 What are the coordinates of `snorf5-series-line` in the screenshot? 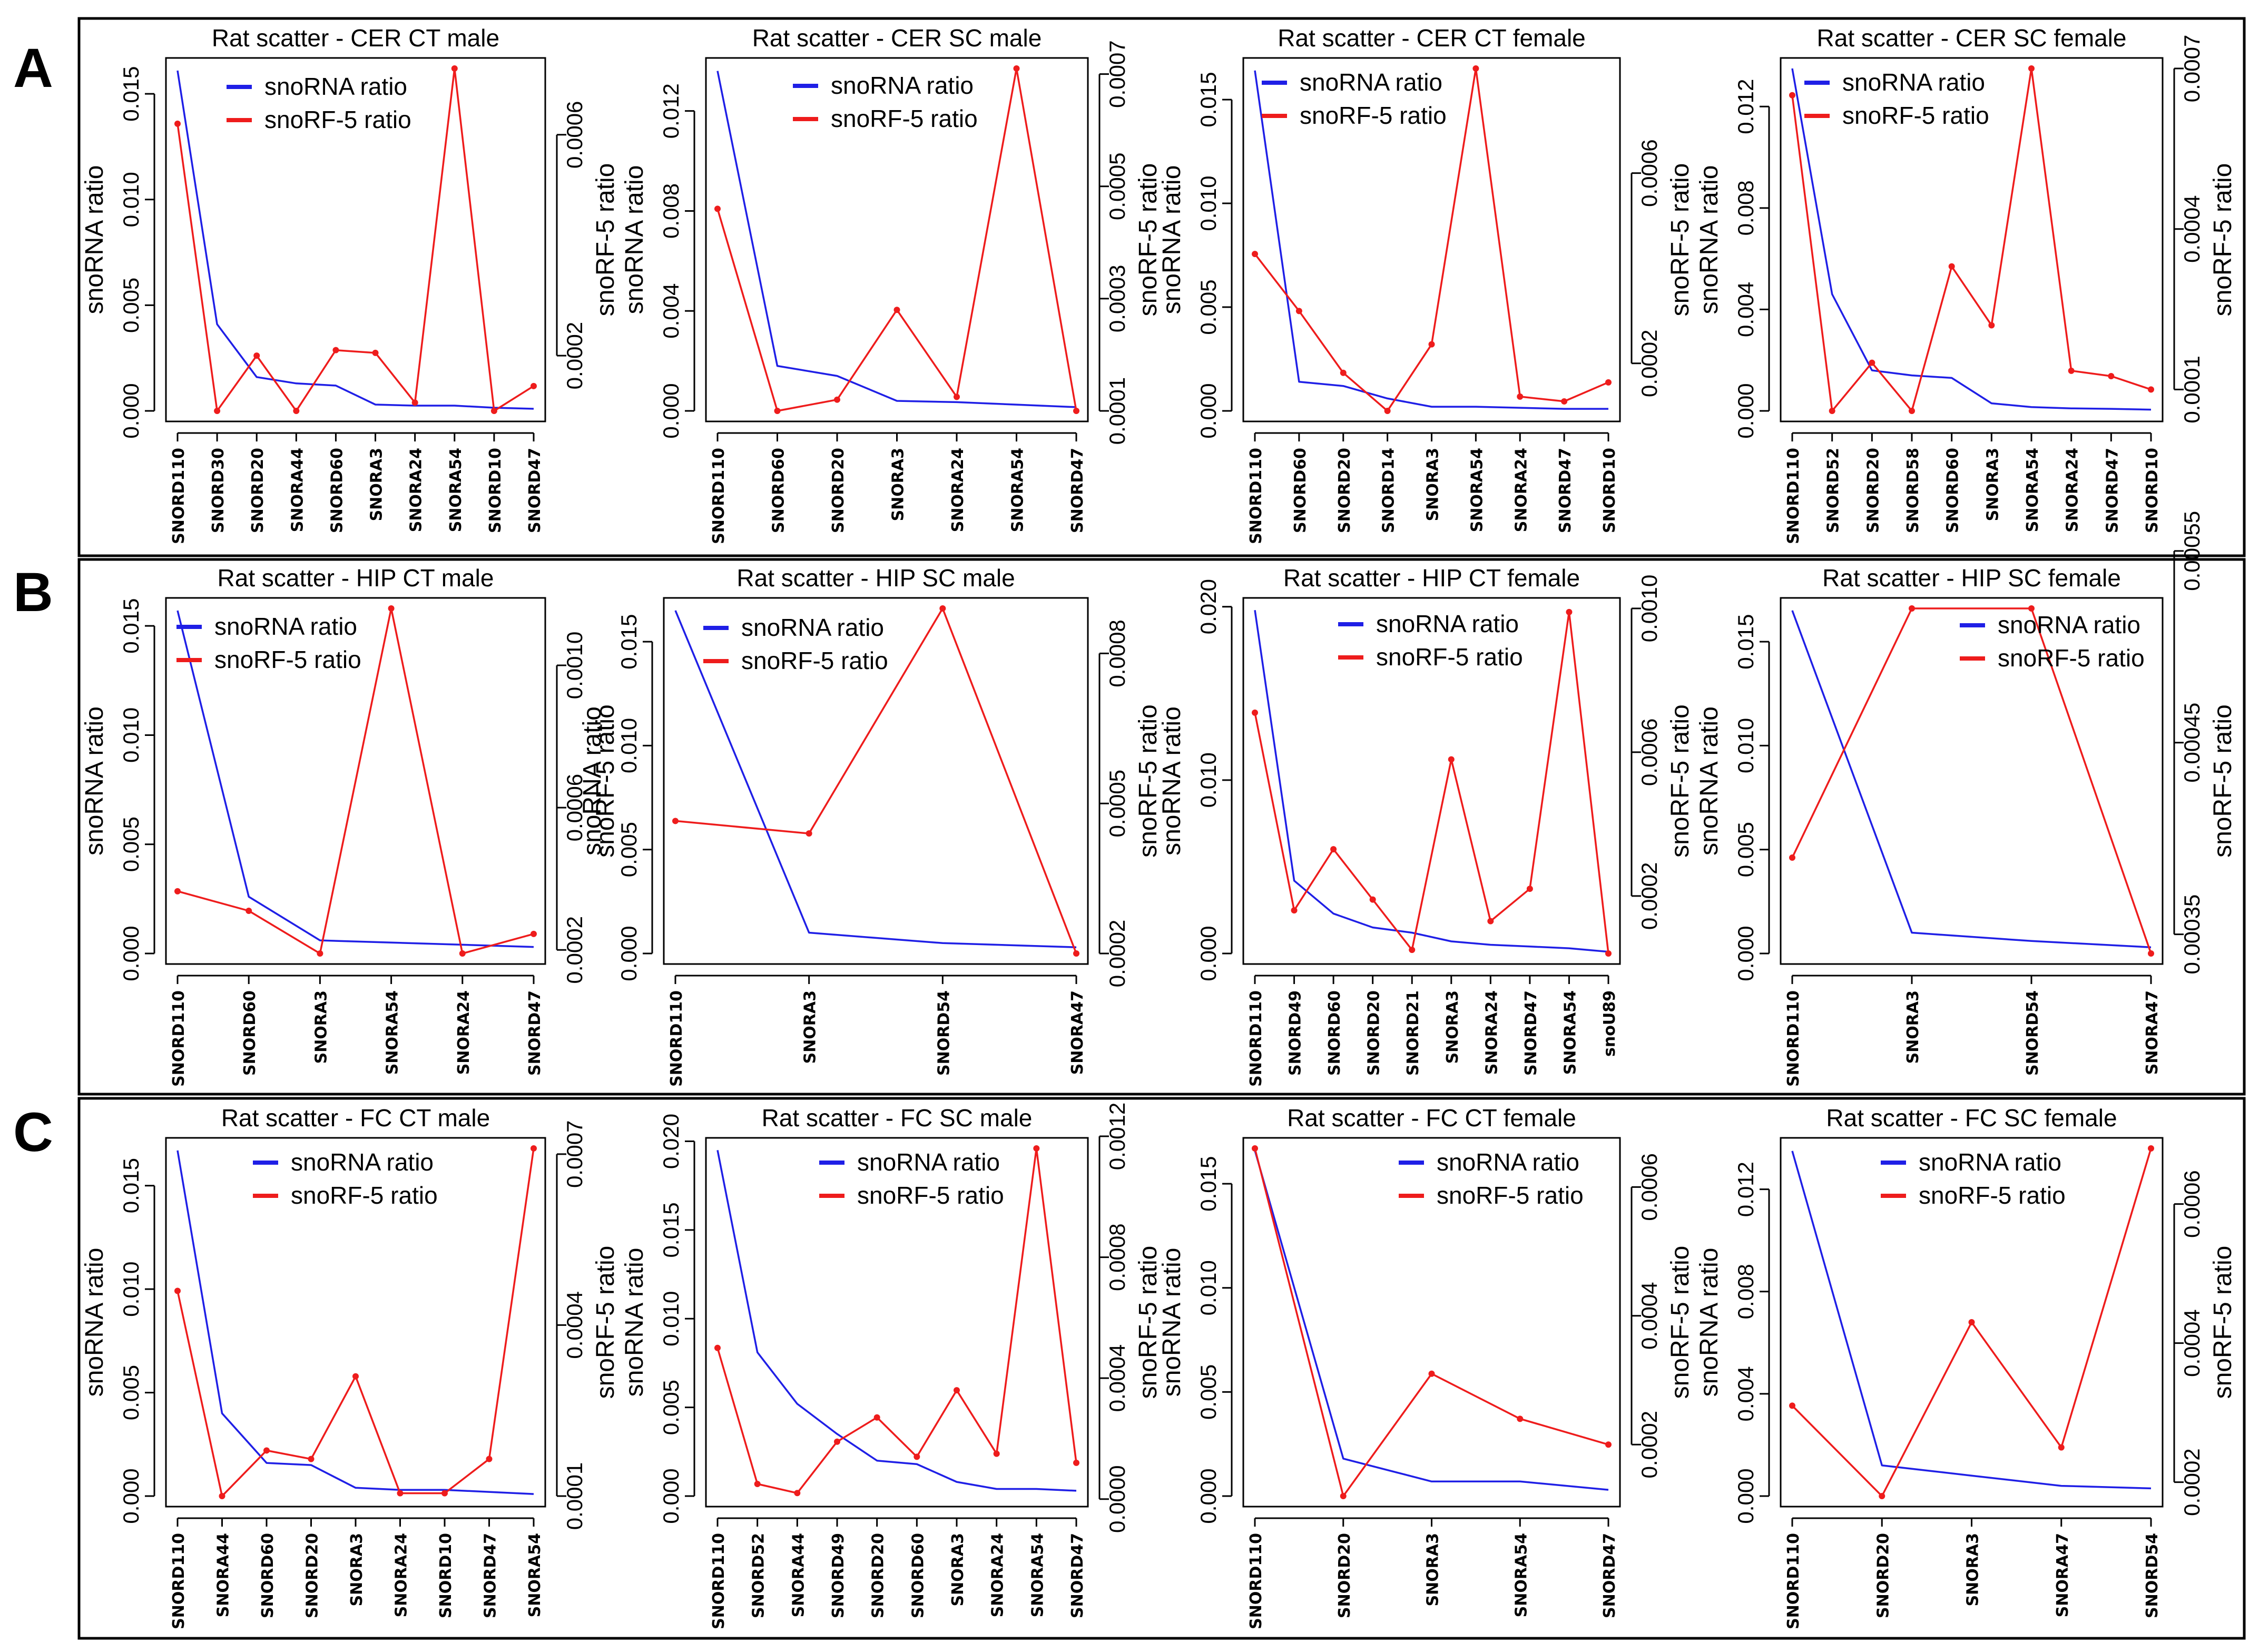 It's located at (1431, 782).